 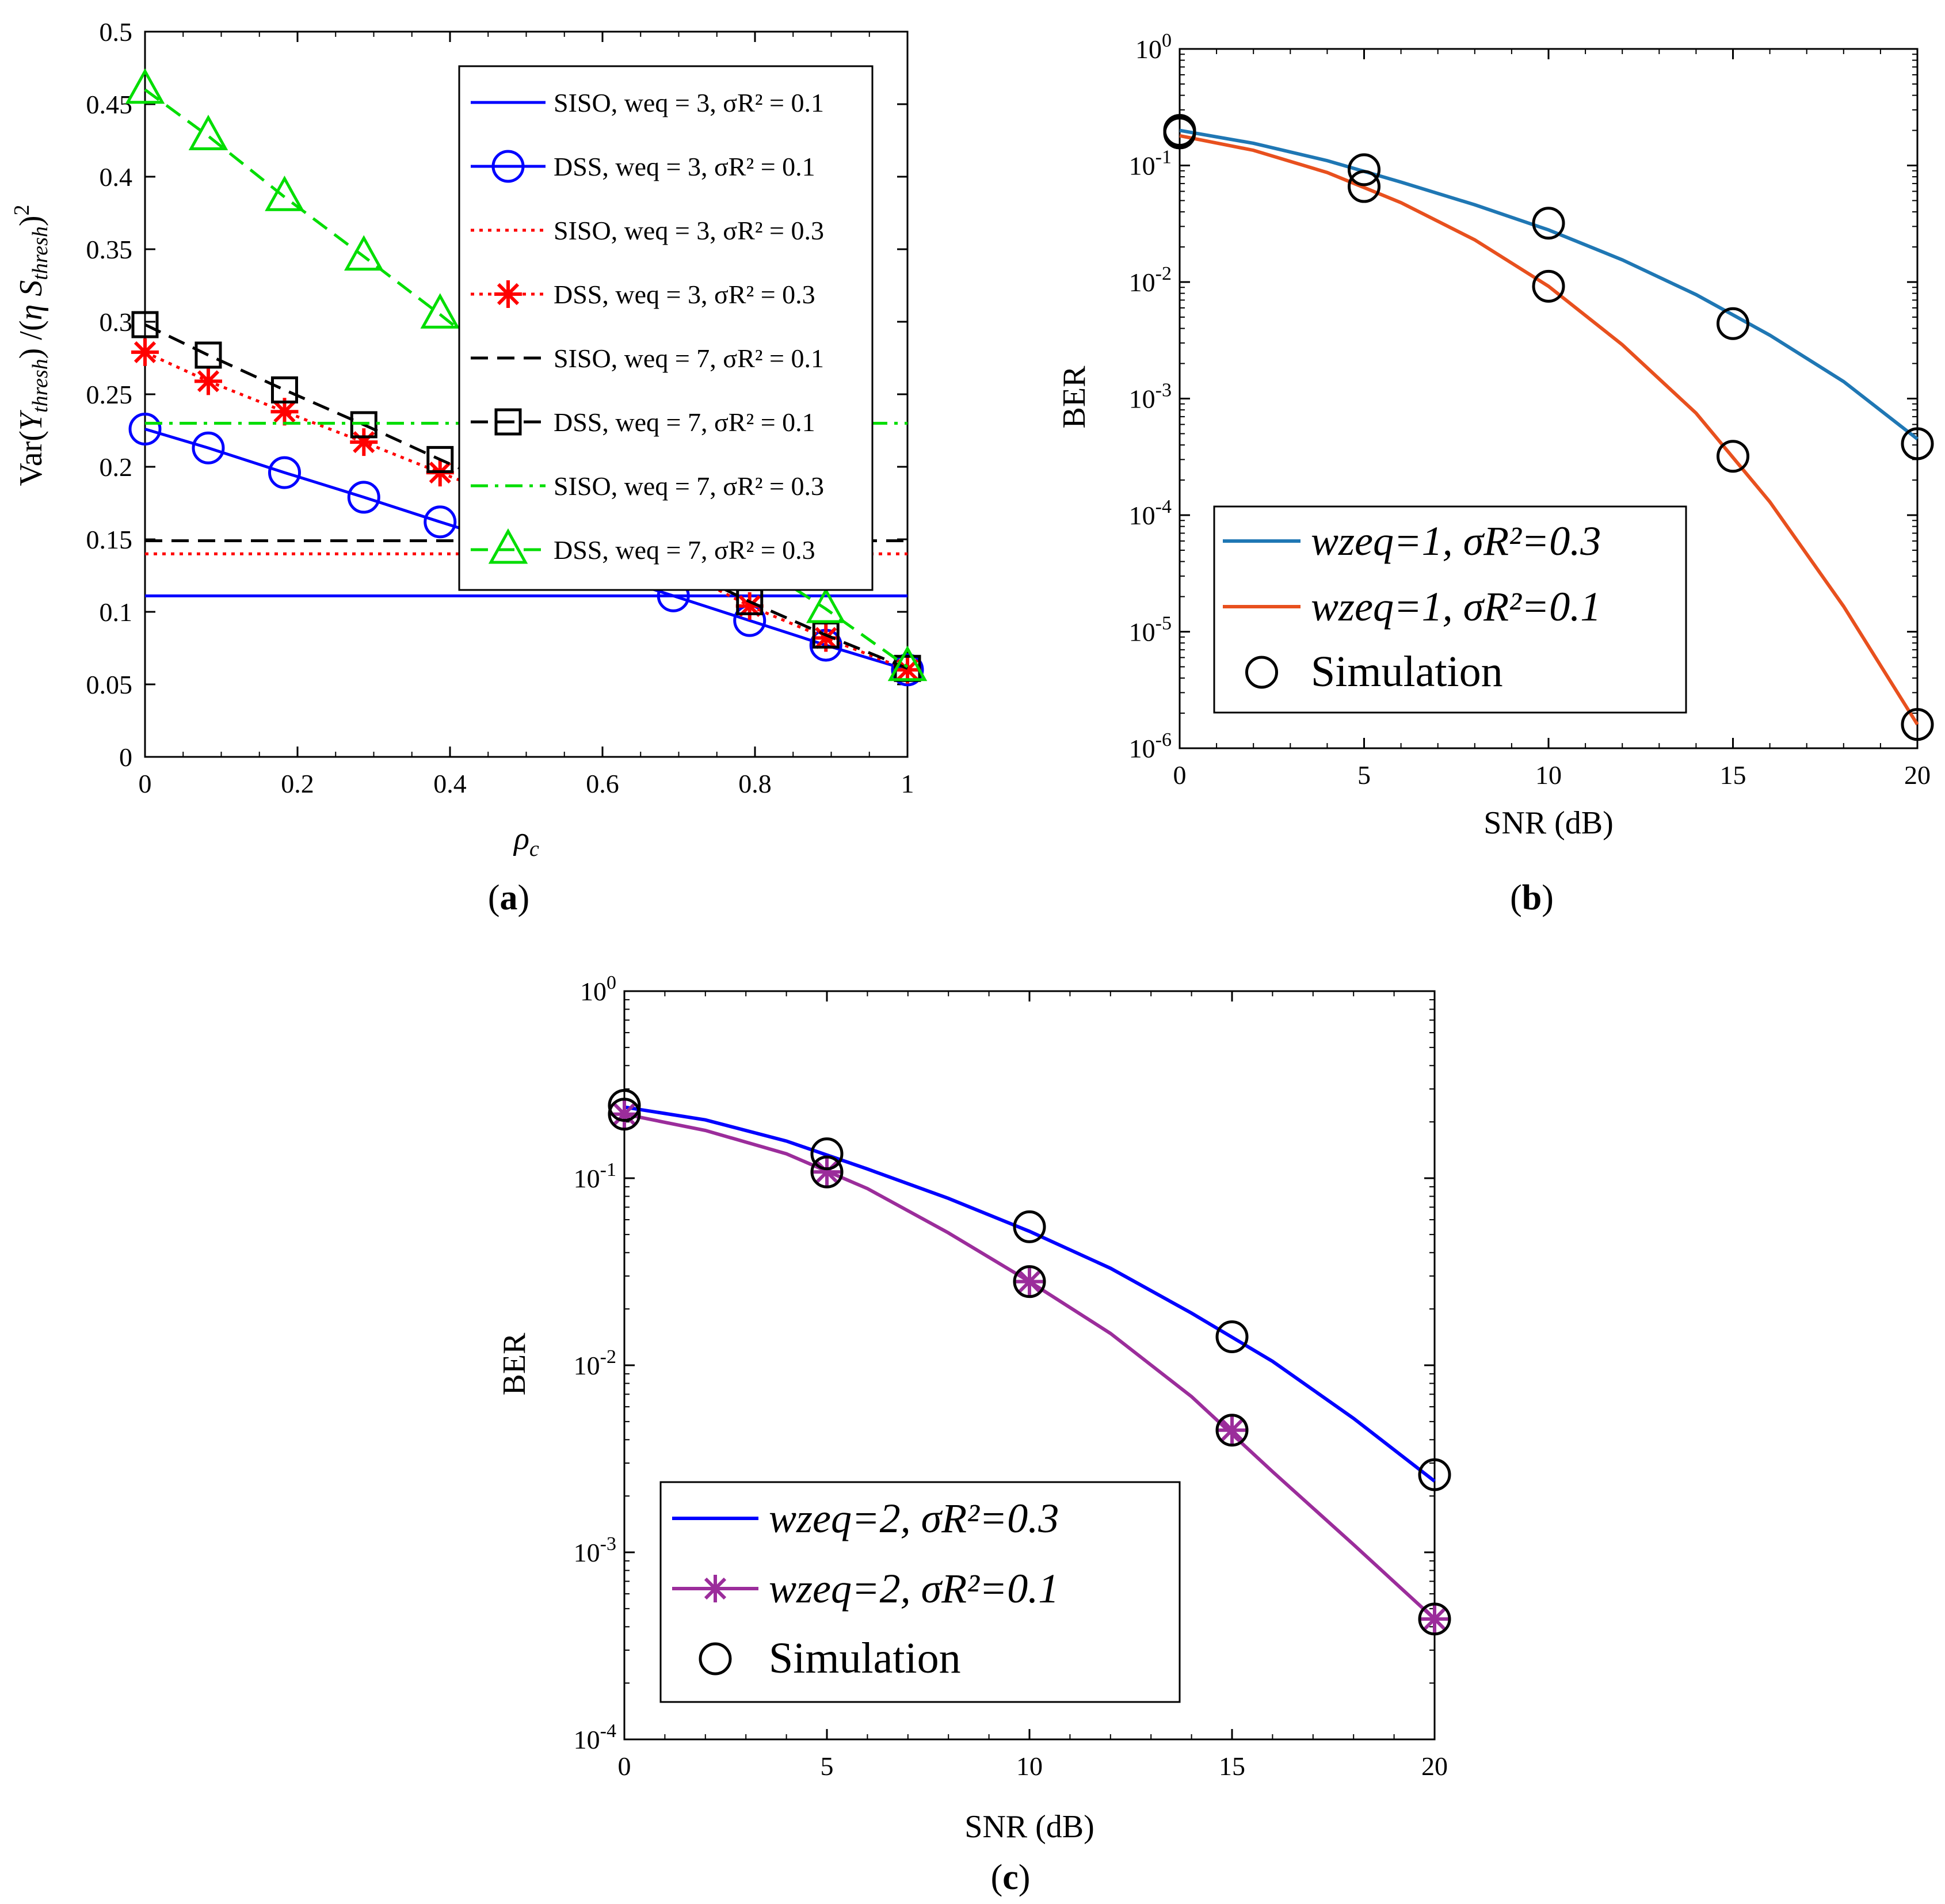 I want to click on chart-a-legend-label: SISO, weq = 7, σR² = 0.3, so click(x=689, y=486).